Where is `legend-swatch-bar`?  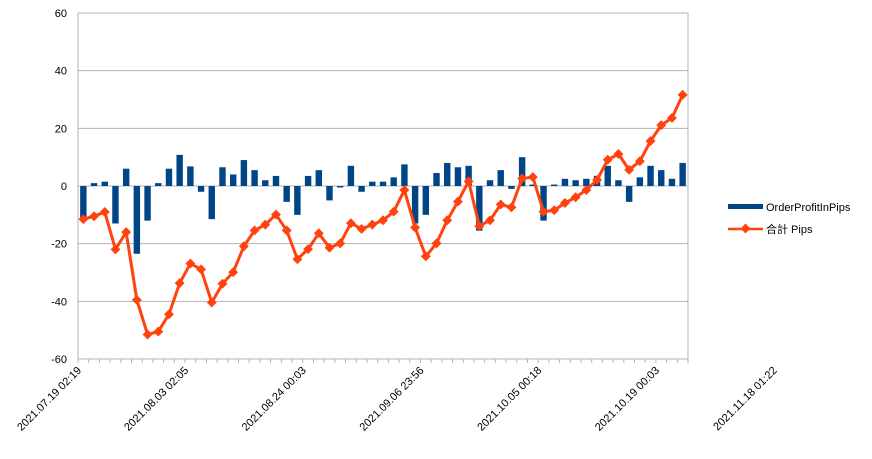
legend-swatch-bar is located at coordinates (745, 206).